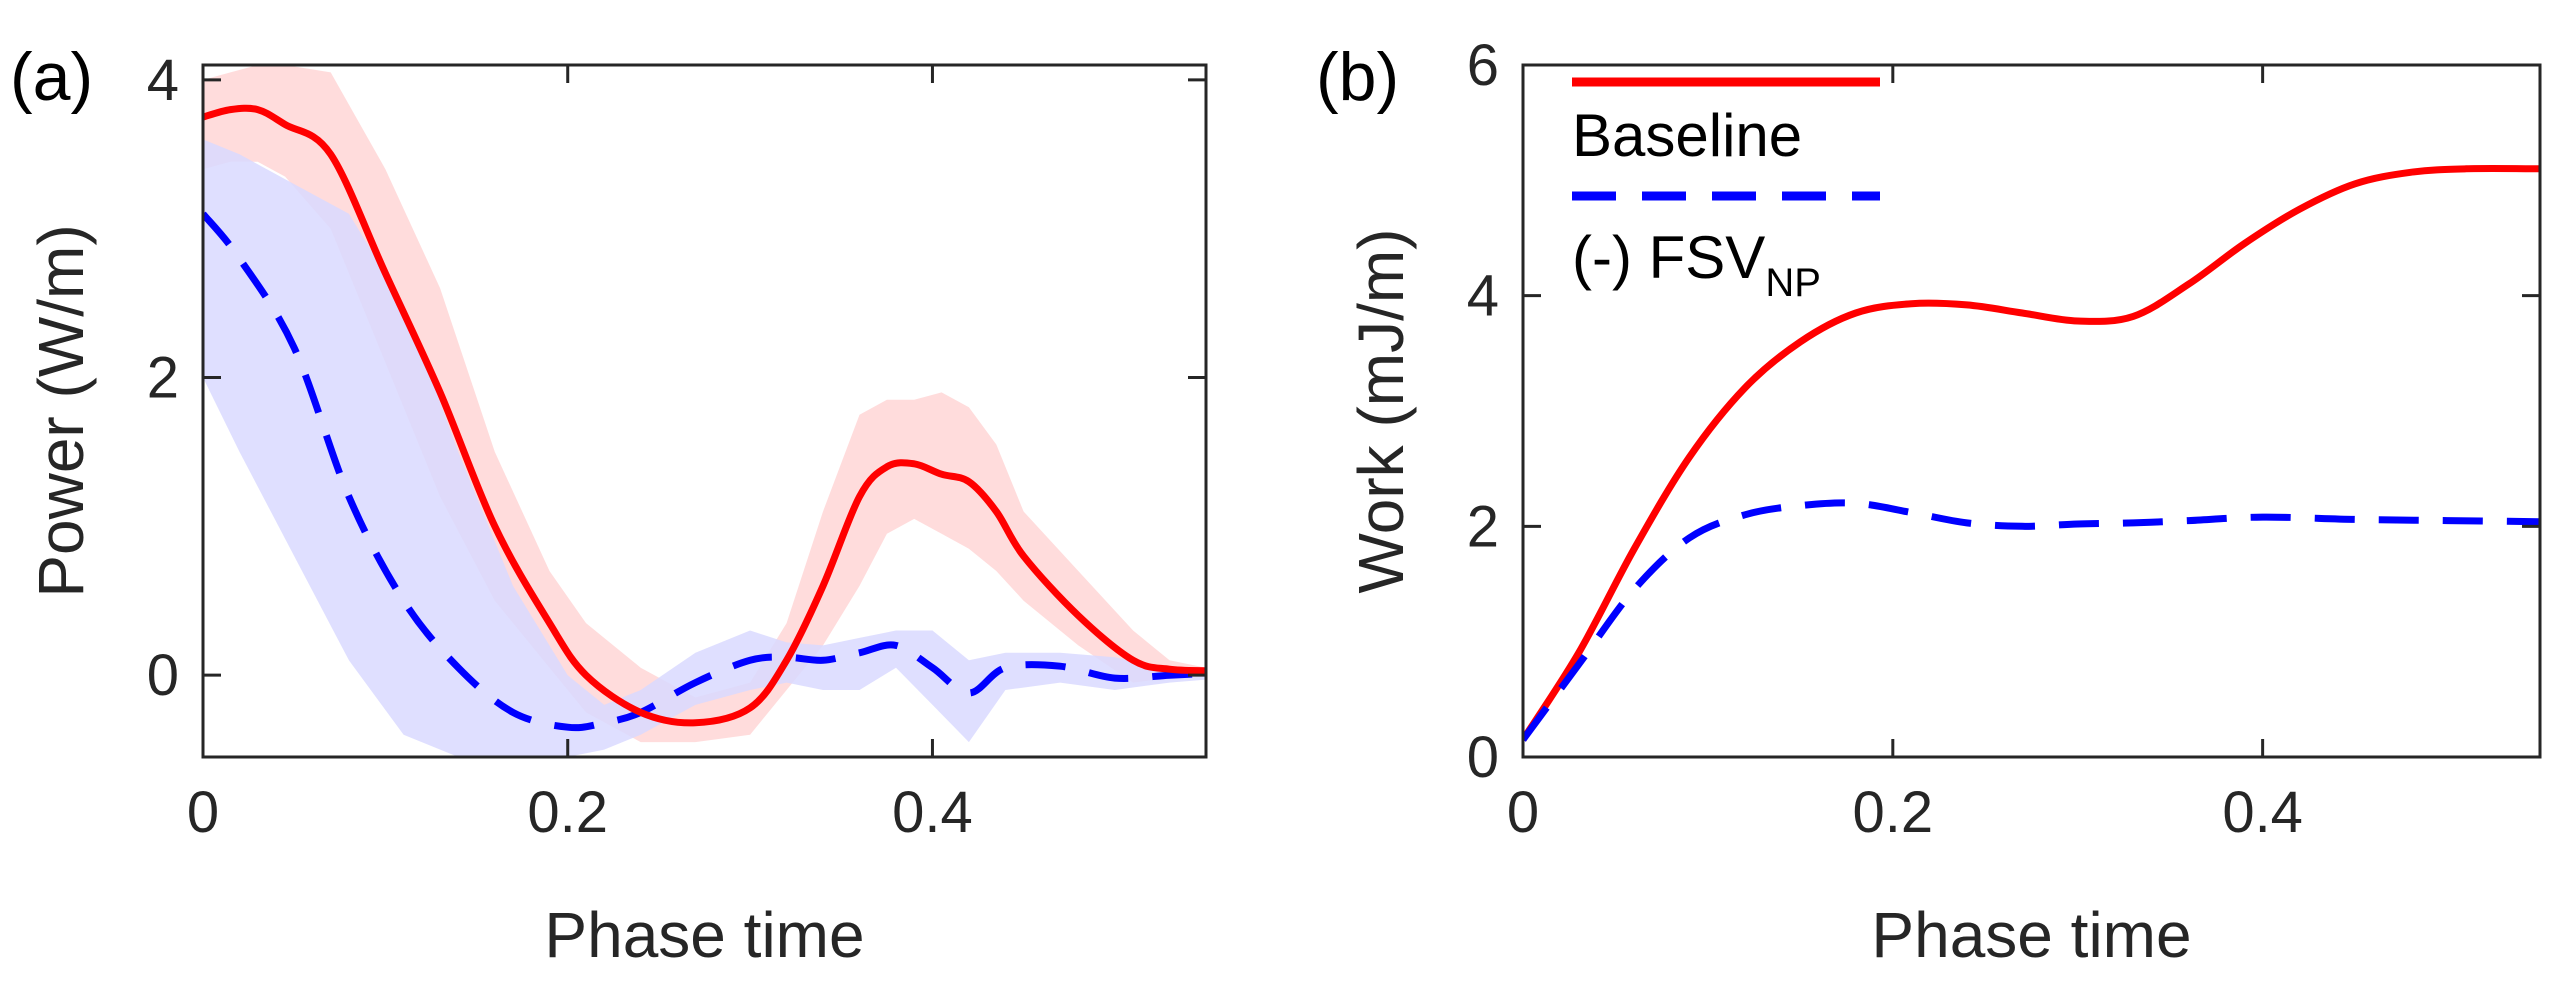 The width and height of the screenshot is (2549, 995). What do you see at coordinates (1483, 65) in the screenshot?
I see `panel-b-y-tick-label: 6` at bounding box center [1483, 65].